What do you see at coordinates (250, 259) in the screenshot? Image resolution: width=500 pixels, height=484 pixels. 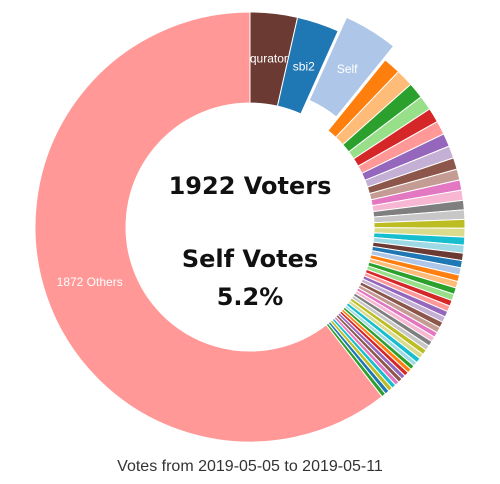 I see `self-votes-title: Self Votes` at bounding box center [250, 259].